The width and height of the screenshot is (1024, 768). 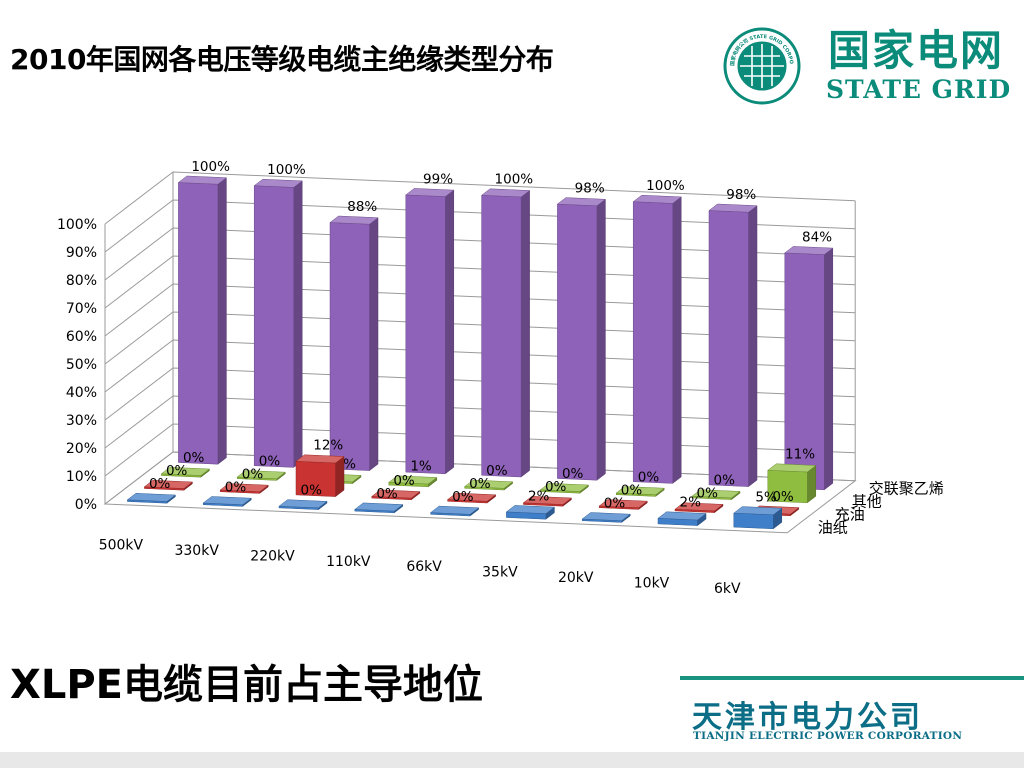 What do you see at coordinates (539, 496) in the screenshot?
I see `data-label: 2%` at bounding box center [539, 496].